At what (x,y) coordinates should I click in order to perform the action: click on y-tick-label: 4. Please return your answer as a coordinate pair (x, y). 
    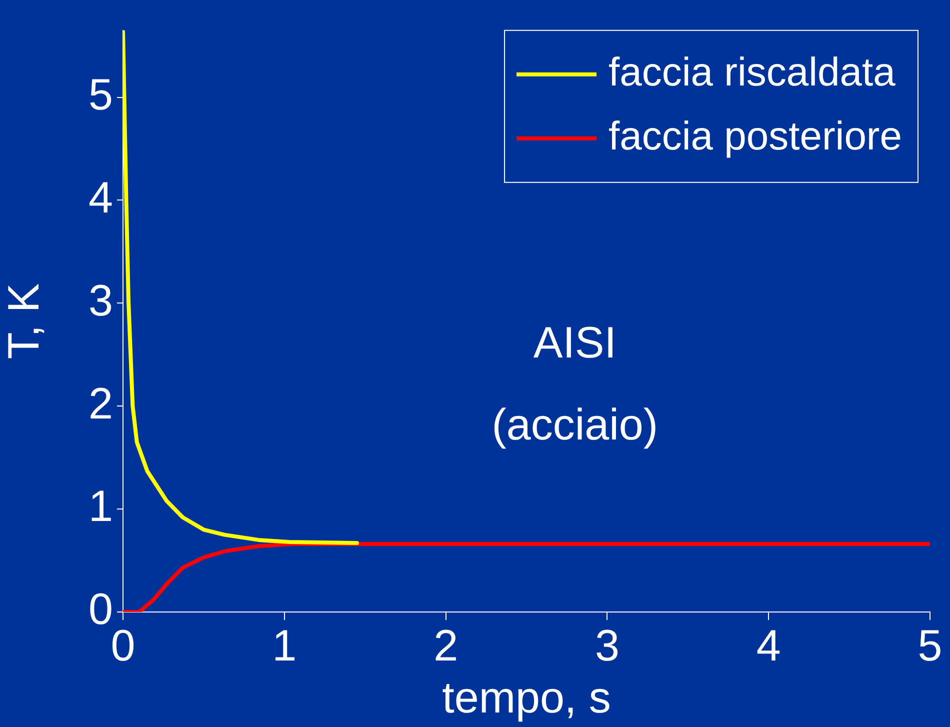
    Looking at the image, I should click on (100, 197).